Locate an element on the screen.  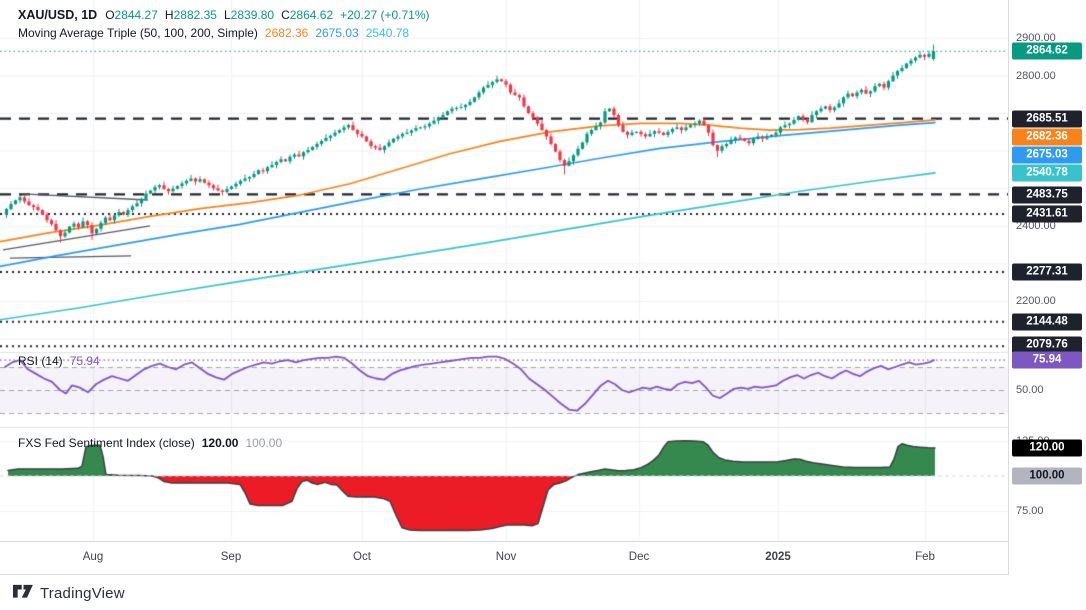
time-axis-label: 2025 is located at coordinates (778, 557).